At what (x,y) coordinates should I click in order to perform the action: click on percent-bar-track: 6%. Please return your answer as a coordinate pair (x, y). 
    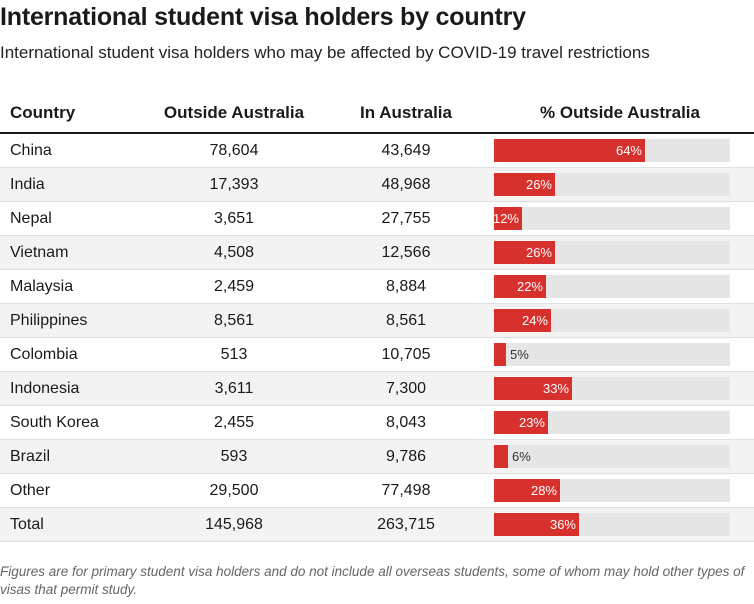
    Looking at the image, I should click on (612, 456).